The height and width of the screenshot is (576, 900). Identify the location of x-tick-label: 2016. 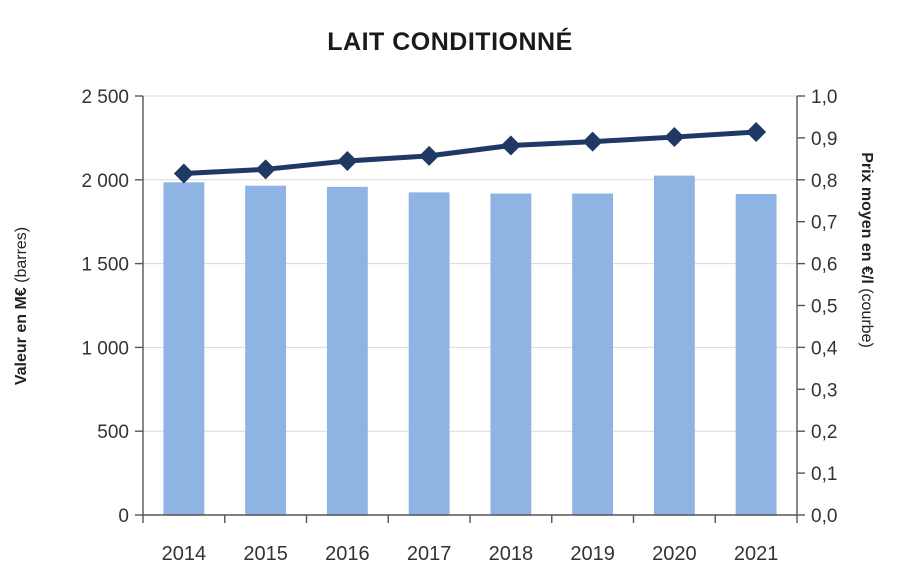
(347, 554).